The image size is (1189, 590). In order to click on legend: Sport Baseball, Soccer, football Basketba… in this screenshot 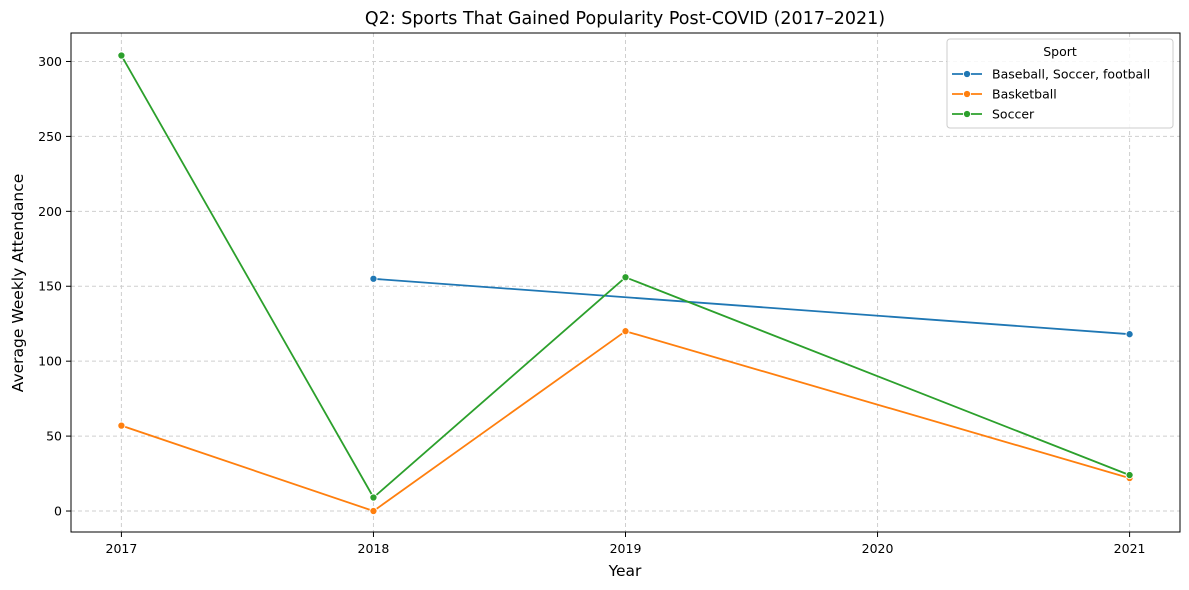, I will do `click(1060, 83)`.